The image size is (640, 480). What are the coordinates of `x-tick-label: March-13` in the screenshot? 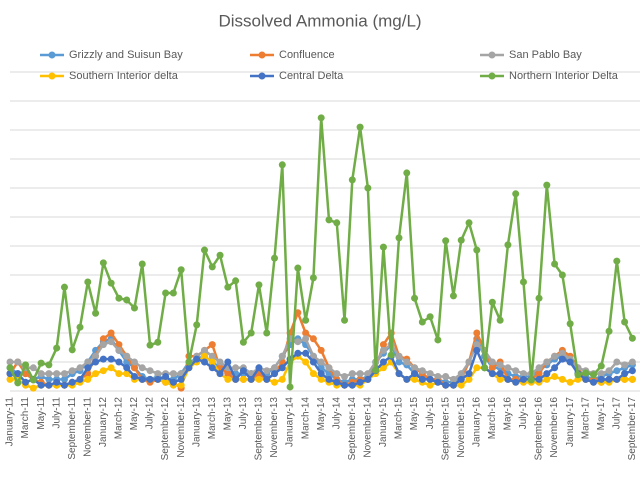 It's located at (212, 418).